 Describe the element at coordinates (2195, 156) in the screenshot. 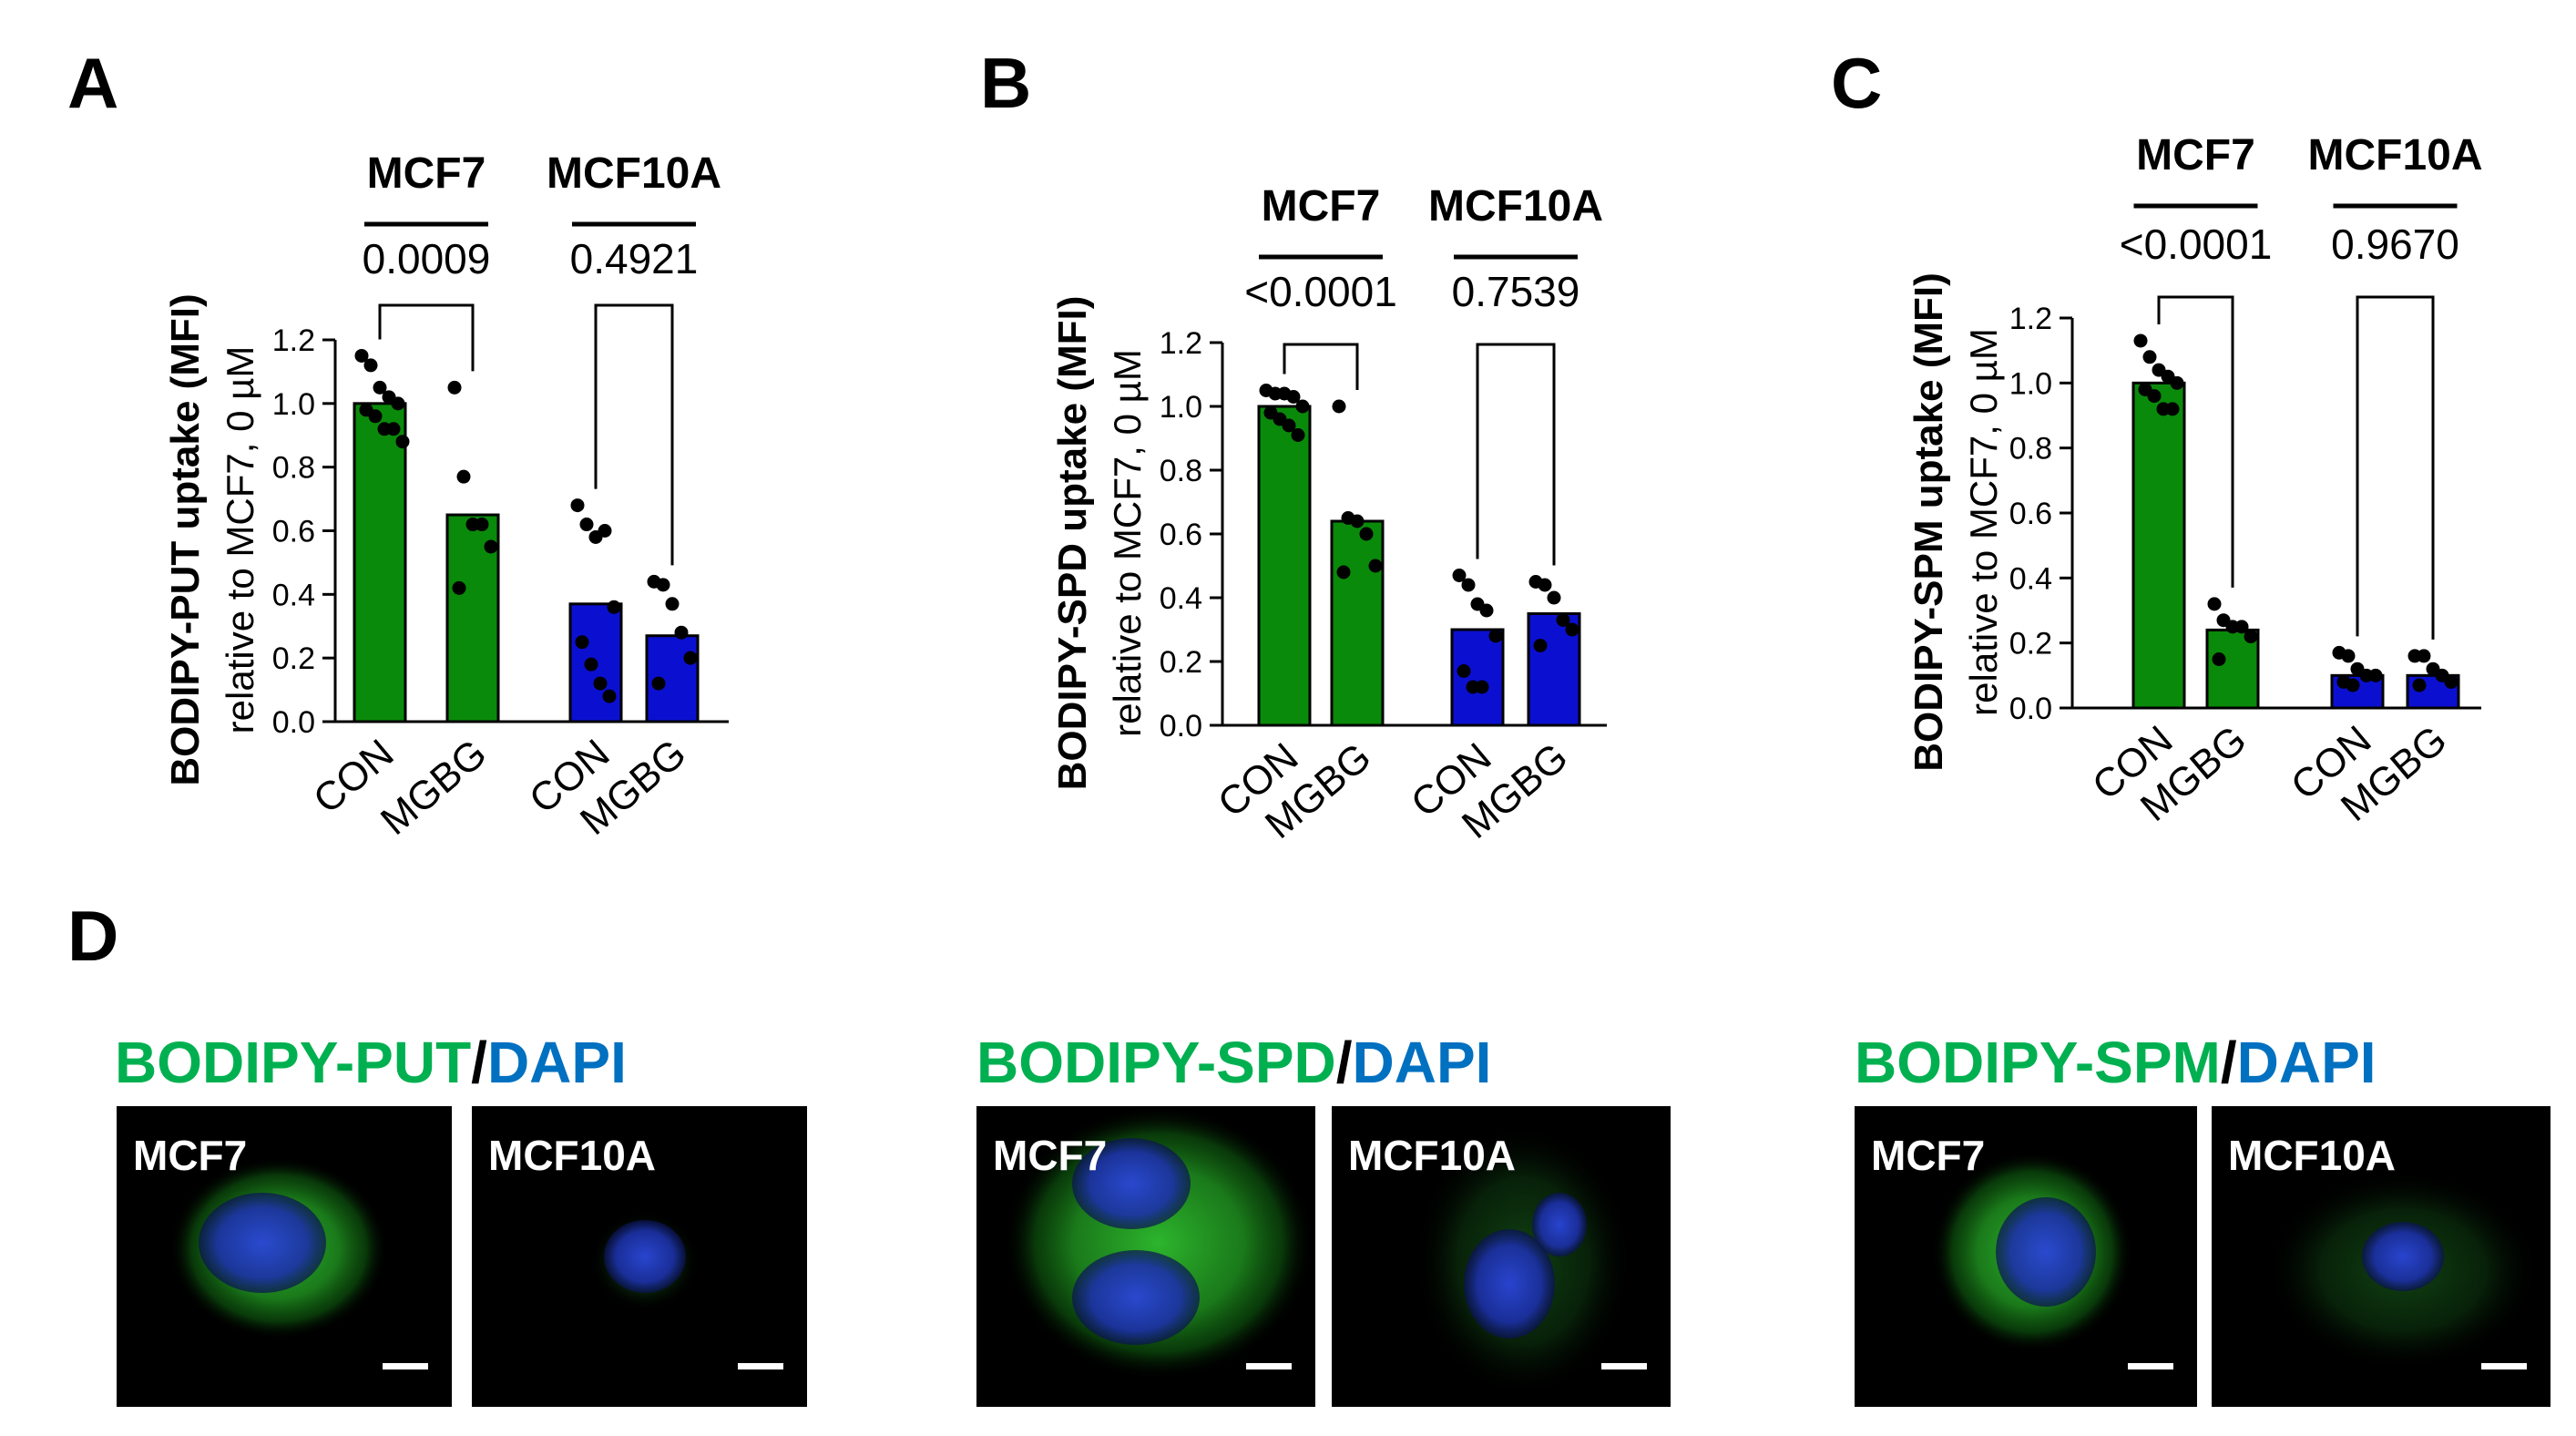

I see `group-label: MCF7` at that location.